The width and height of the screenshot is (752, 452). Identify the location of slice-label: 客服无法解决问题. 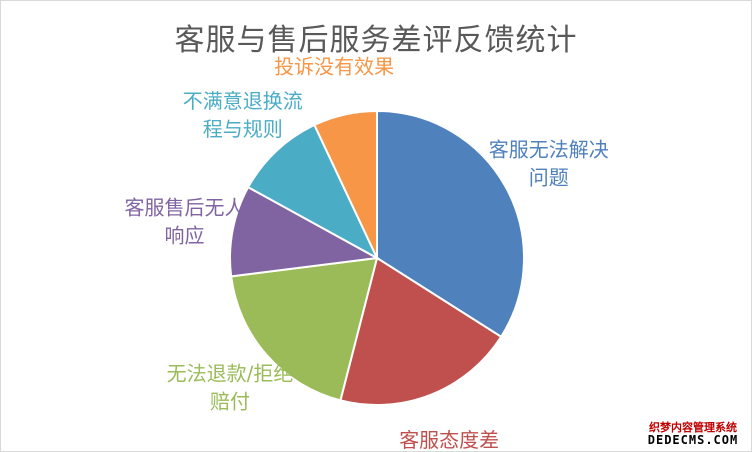
(549, 164).